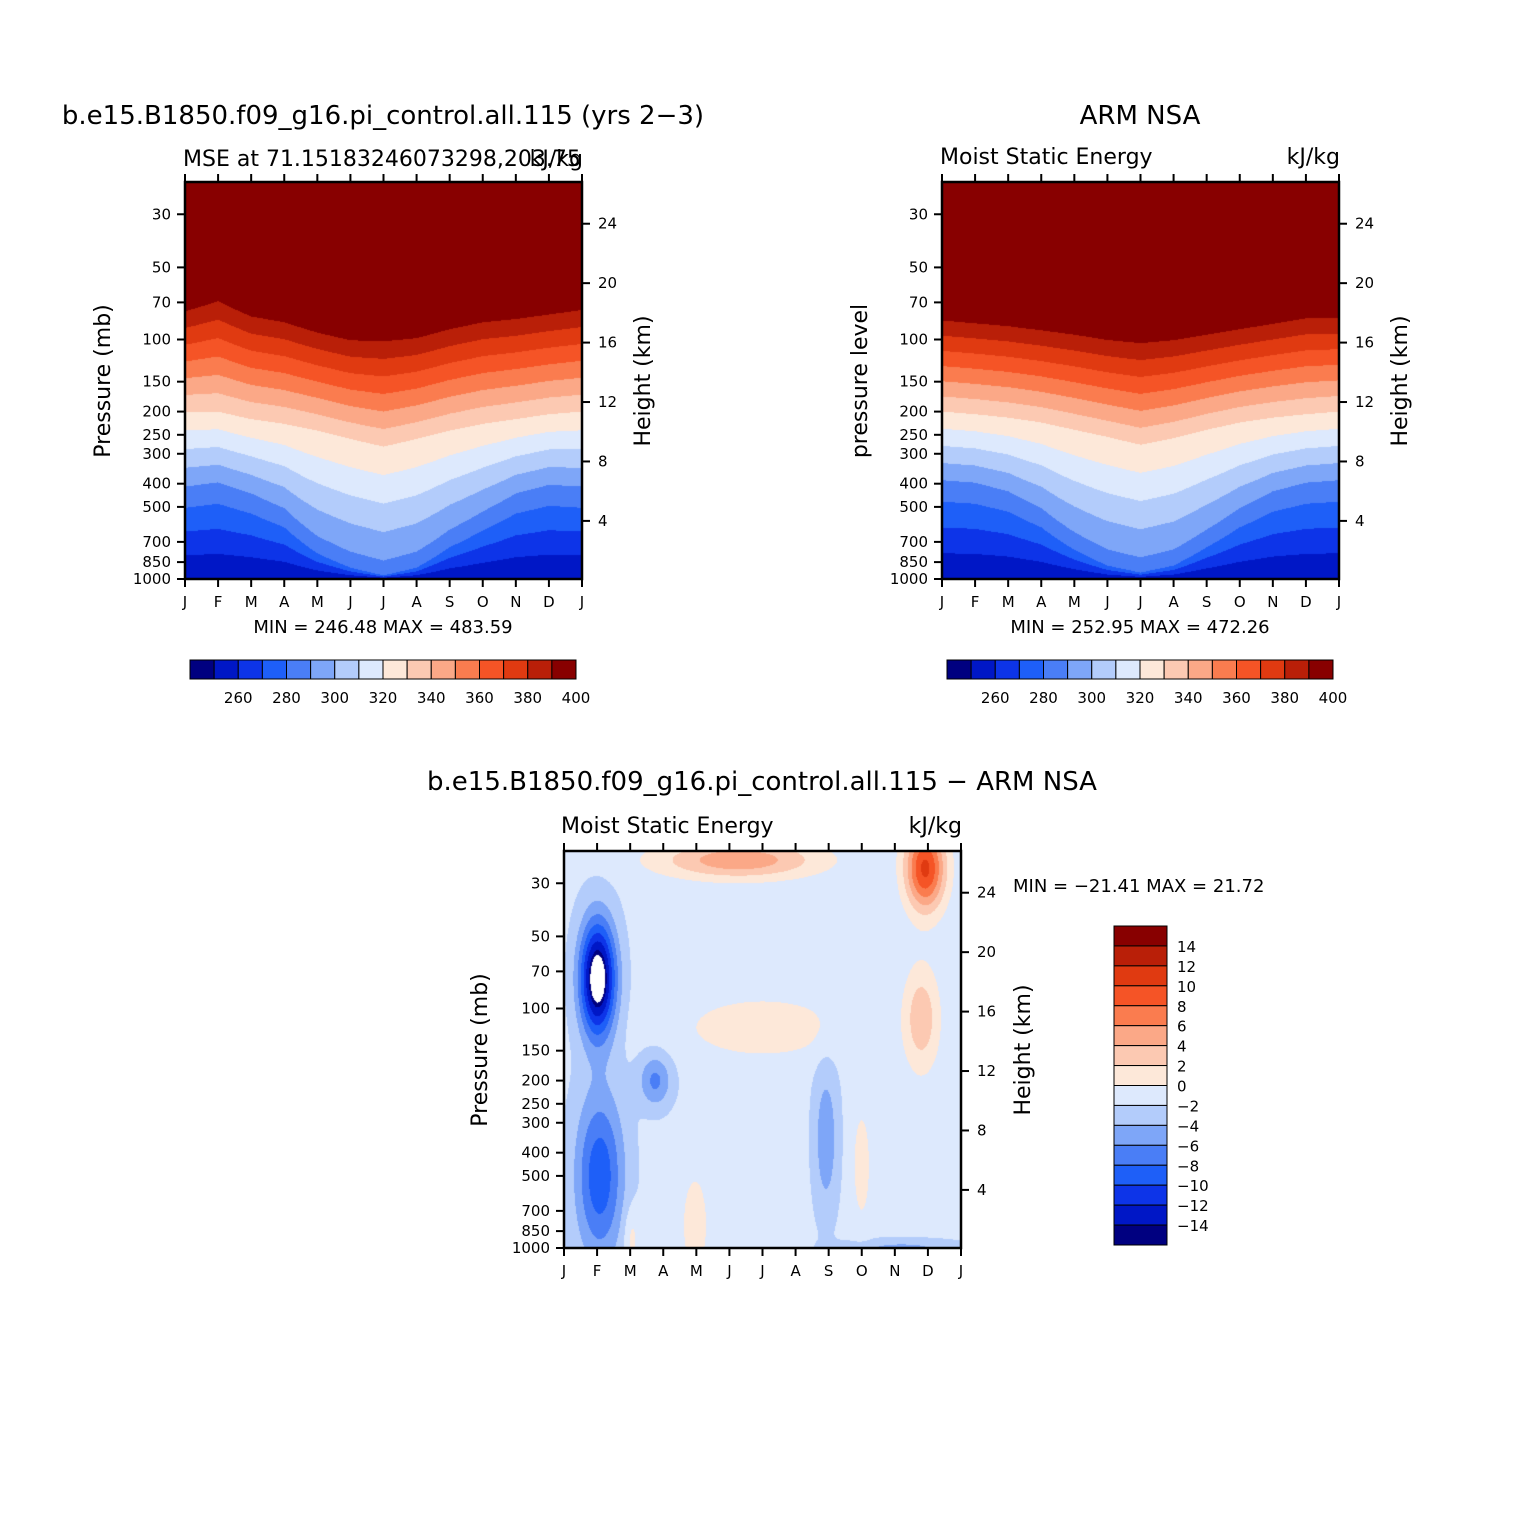 Image resolution: width=1524 pixels, height=1524 pixels. Describe the element at coordinates (556, 159) in the screenshot. I see `model-subtitle-right: kJ/kg` at that location.